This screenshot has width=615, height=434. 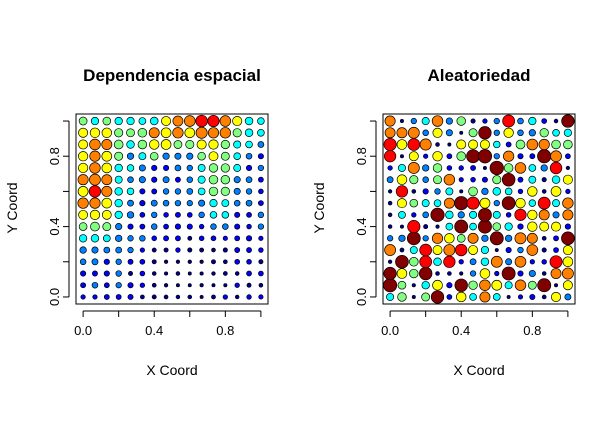 I want to click on right-plot-frame, so click(x=479, y=209).